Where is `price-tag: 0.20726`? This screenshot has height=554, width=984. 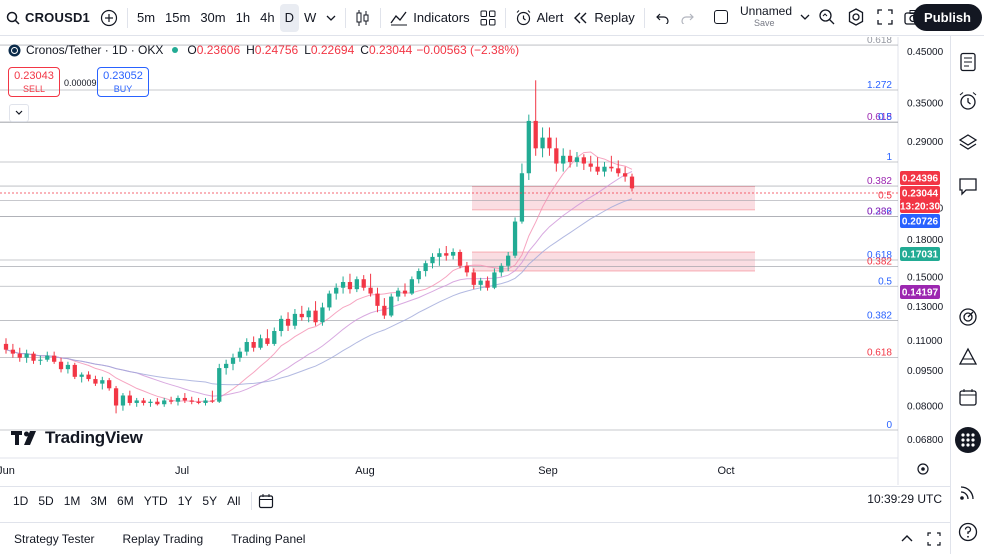
price-tag: 0.20726 is located at coordinates (920, 221).